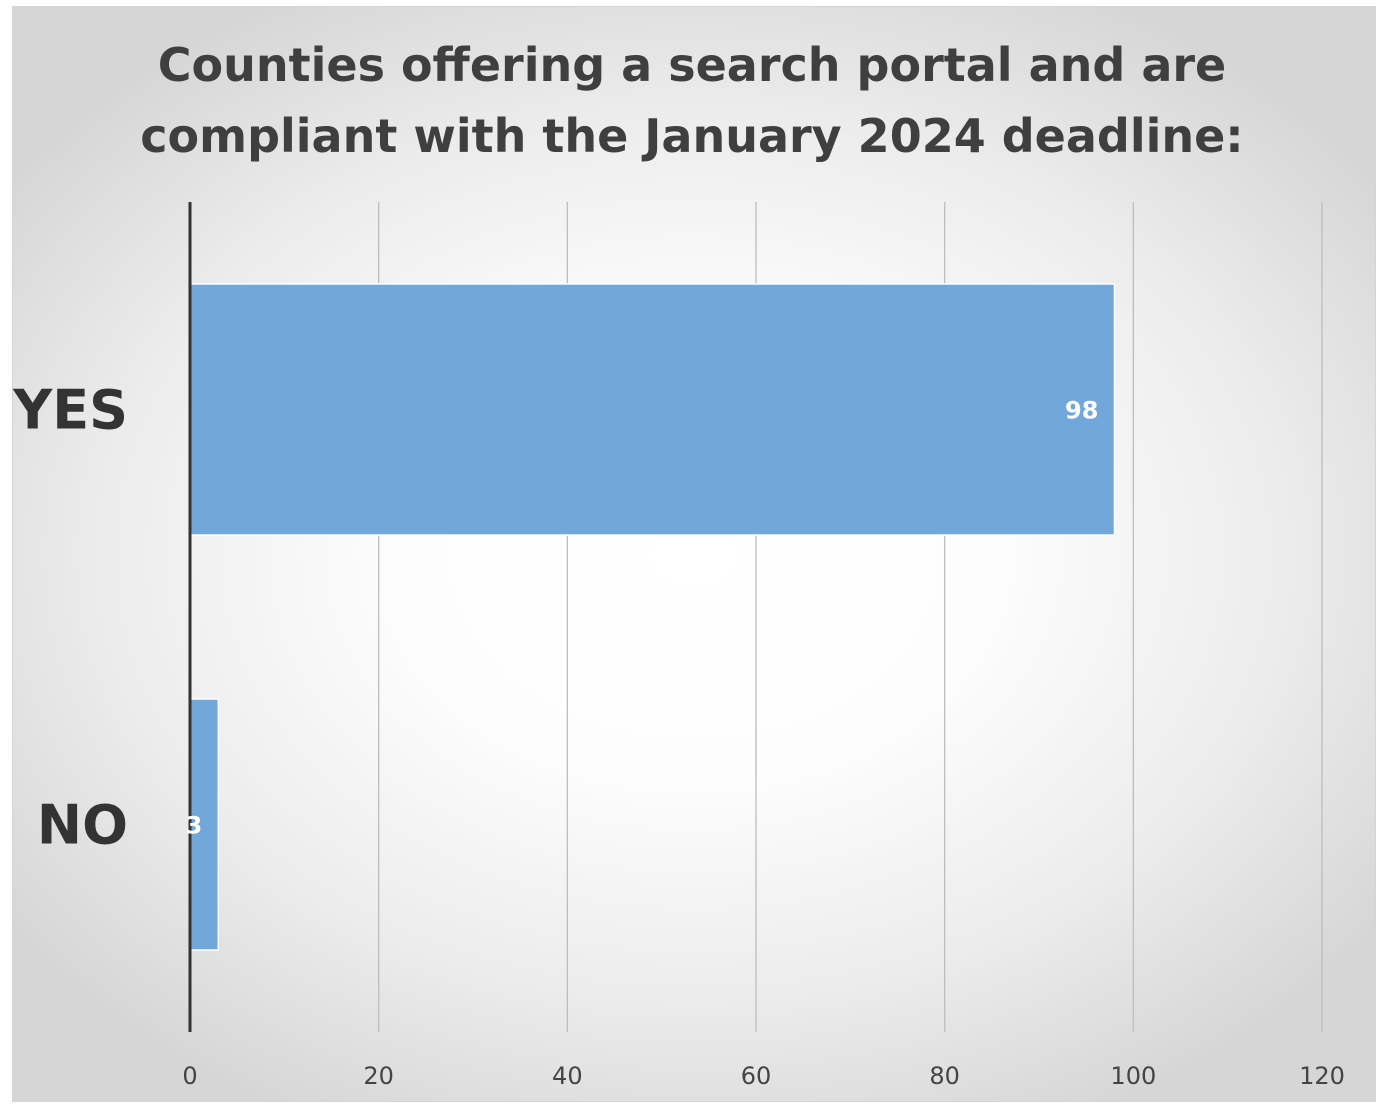 Image resolution: width=1384 pixels, height=1105 pixels. What do you see at coordinates (567, 1076) in the screenshot?
I see `x-tick-label: 40` at bounding box center [567, 1076].